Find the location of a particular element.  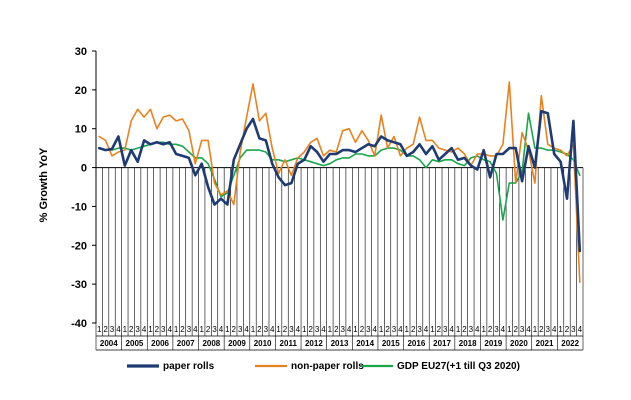

legend-label: non-paper rolls is located at coordinates (327, 366).